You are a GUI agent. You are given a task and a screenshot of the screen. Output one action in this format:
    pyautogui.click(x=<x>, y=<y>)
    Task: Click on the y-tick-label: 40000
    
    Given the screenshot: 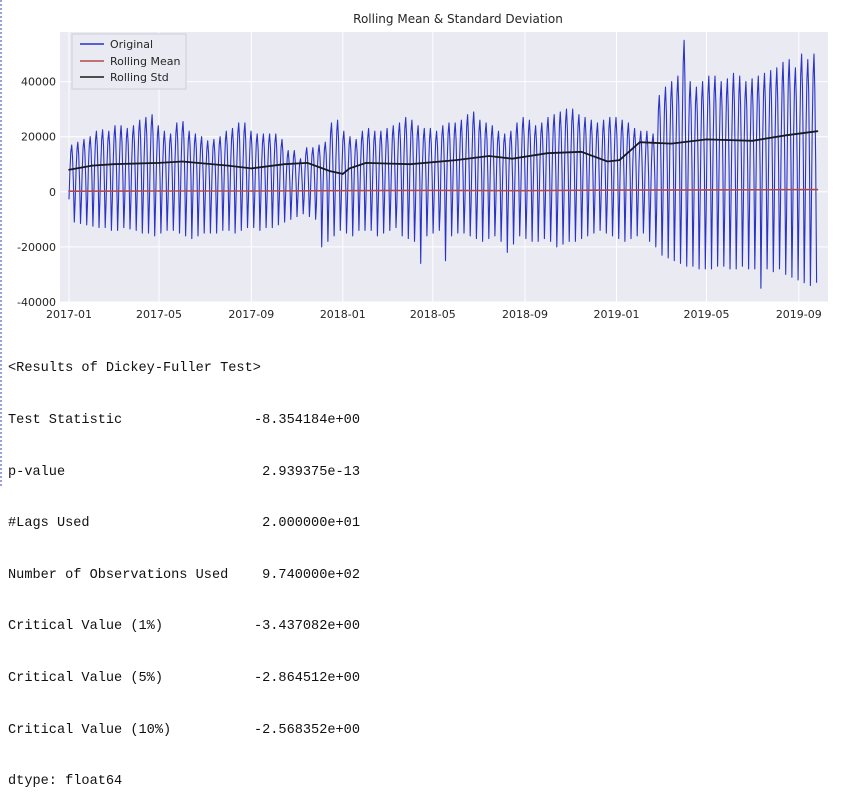 What is the action you would take?
    pyautogui.click(x=38, y=82)
    